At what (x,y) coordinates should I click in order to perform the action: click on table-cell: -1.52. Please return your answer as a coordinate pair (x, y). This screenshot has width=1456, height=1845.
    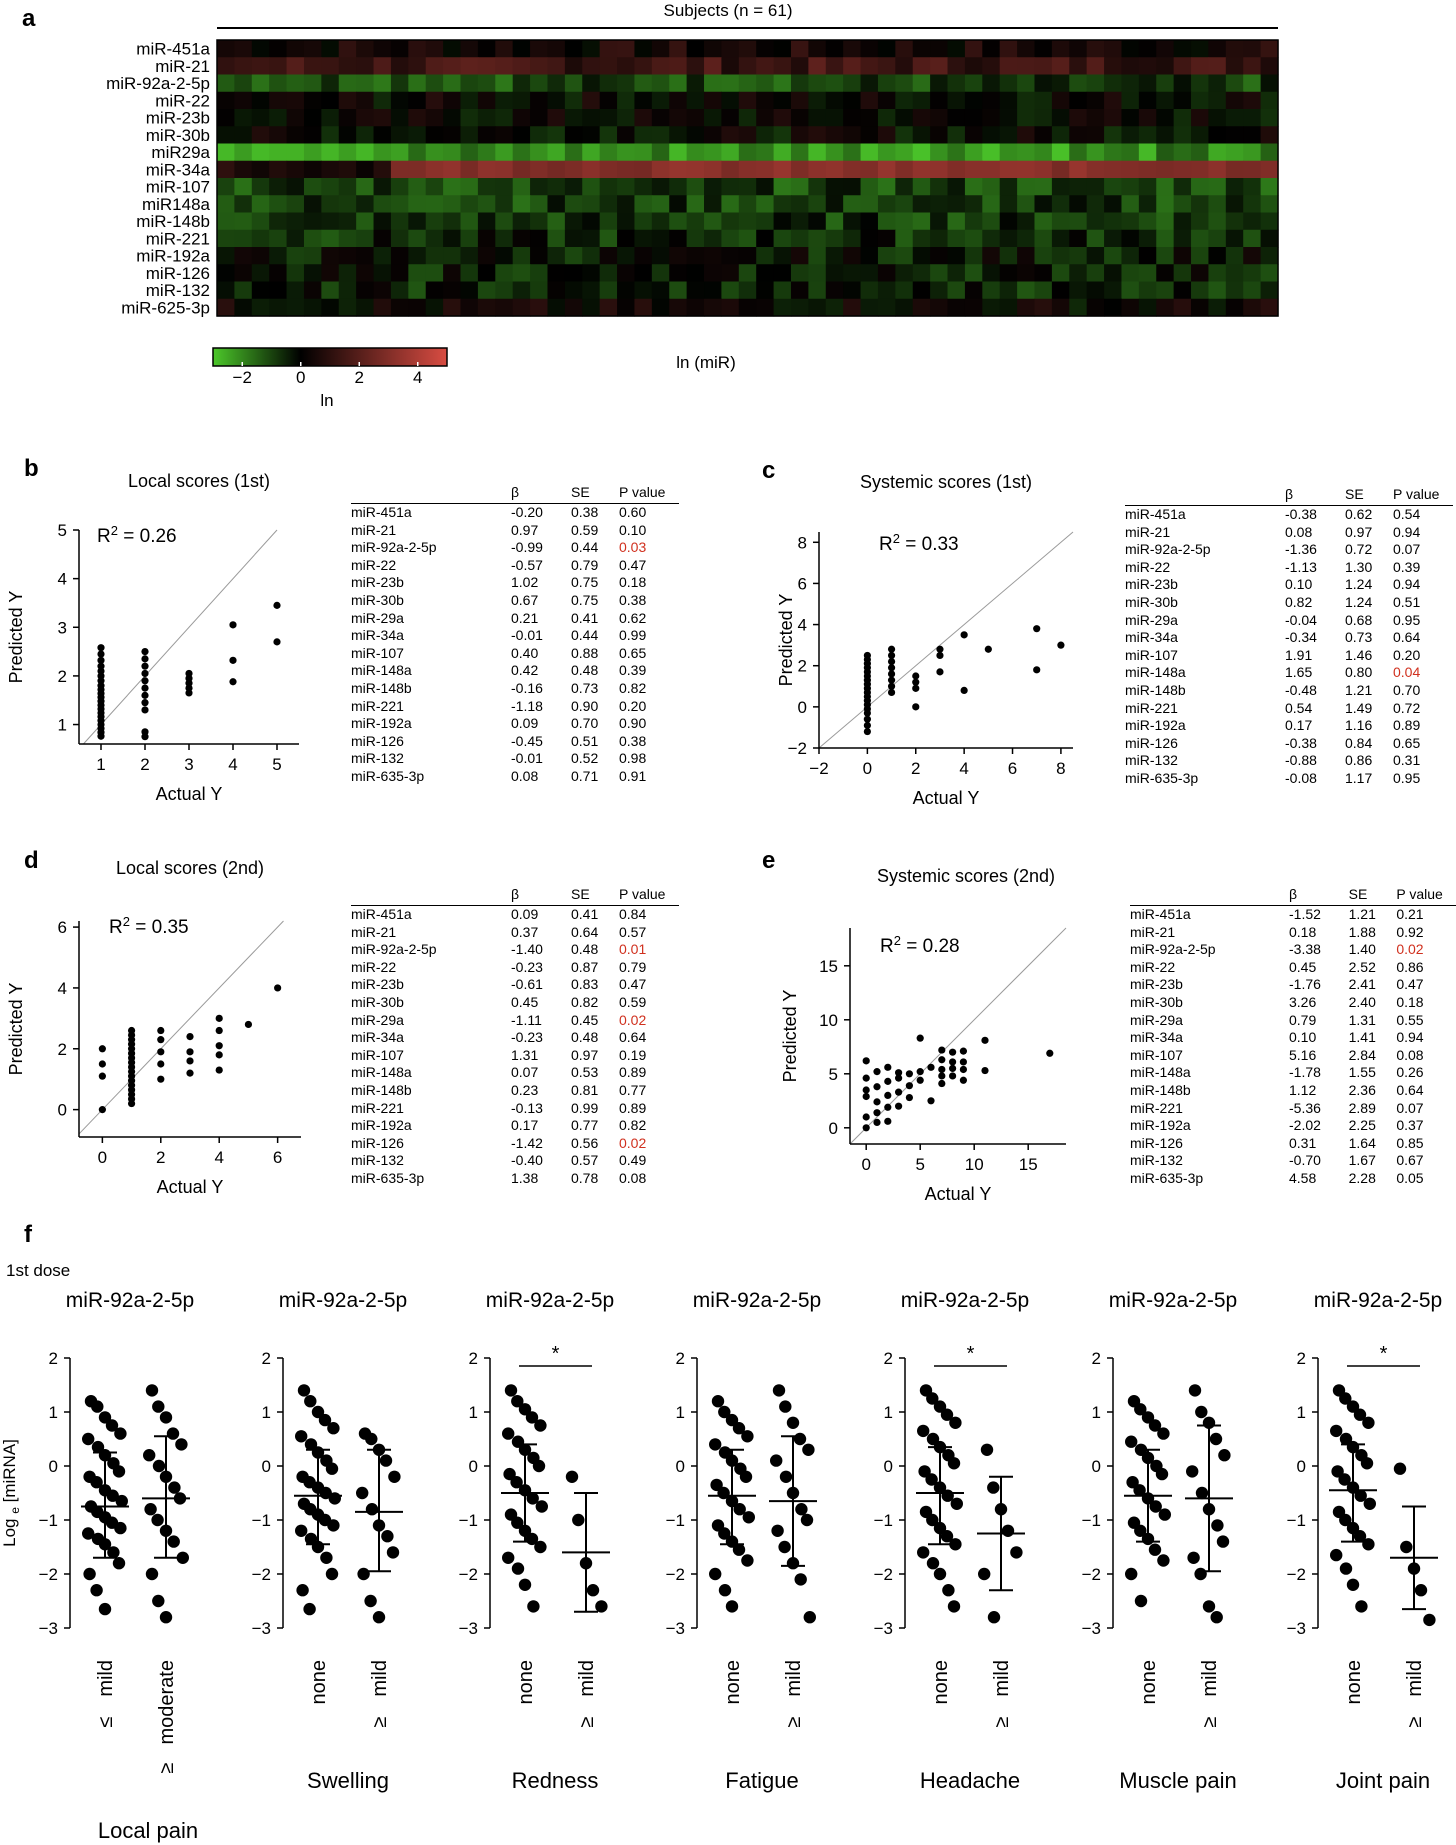
    Looking at the image, I should click on (1305, 914).